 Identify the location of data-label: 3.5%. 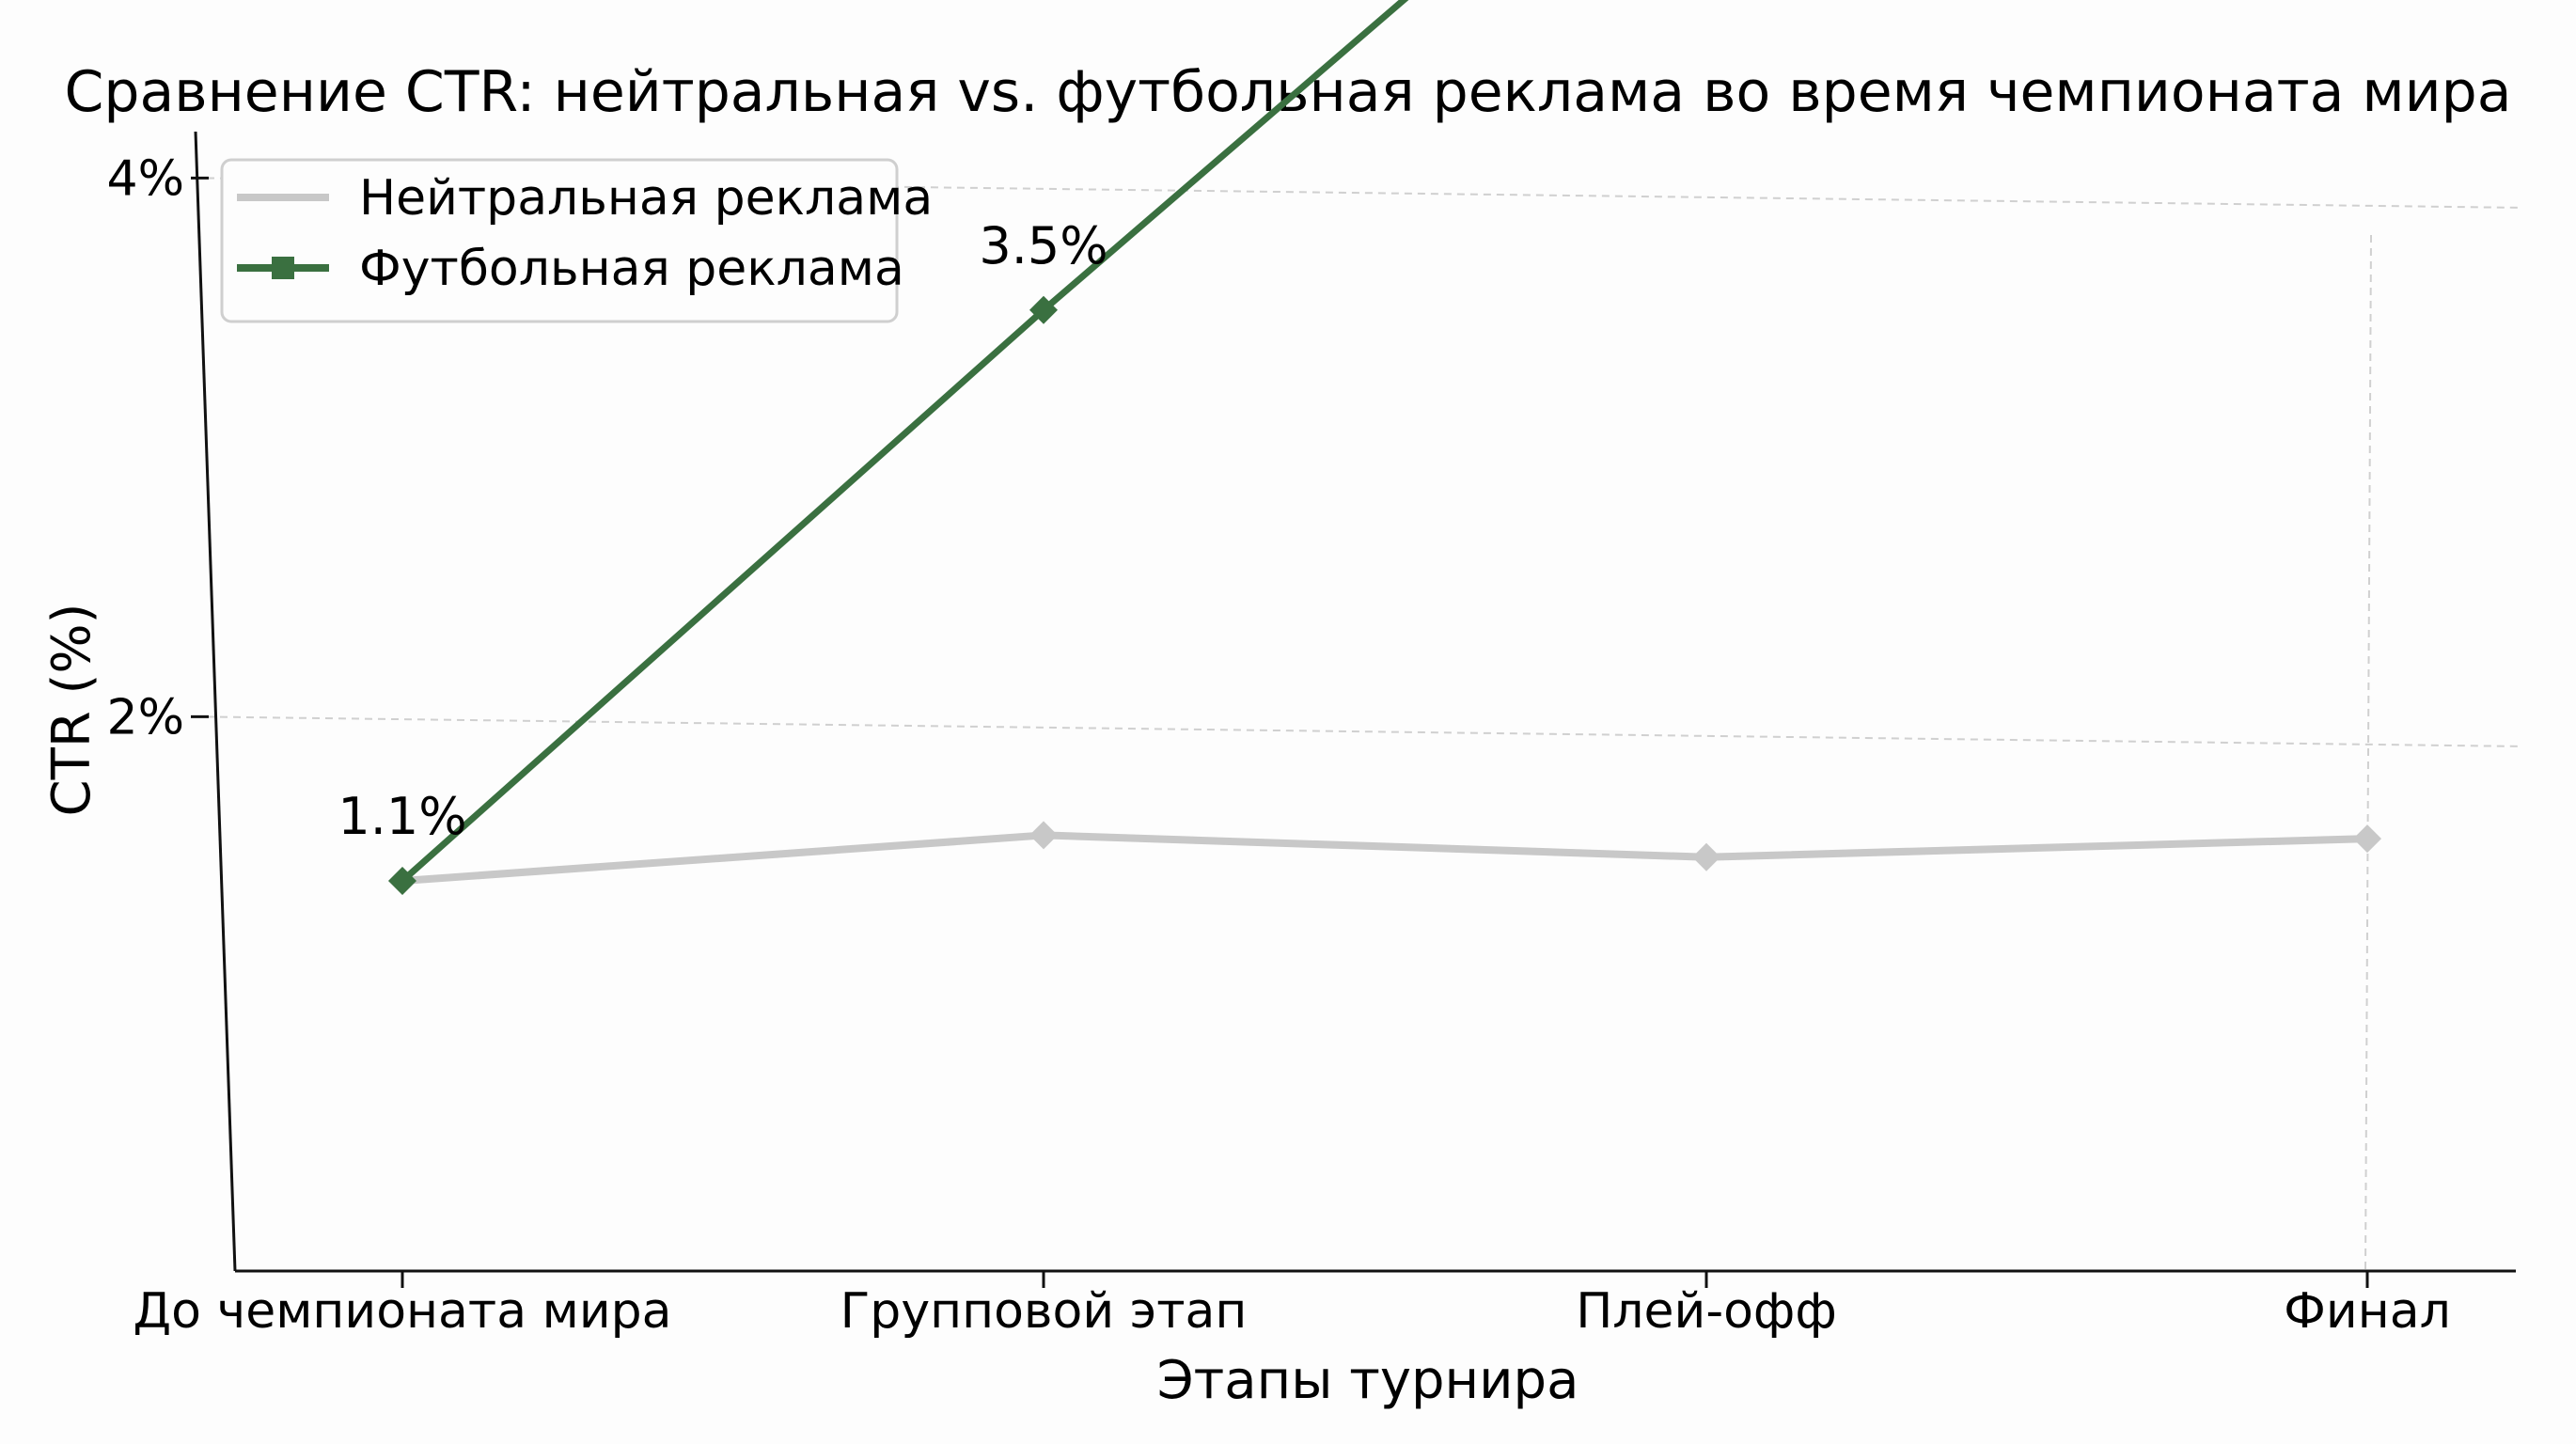
(1043, 245).